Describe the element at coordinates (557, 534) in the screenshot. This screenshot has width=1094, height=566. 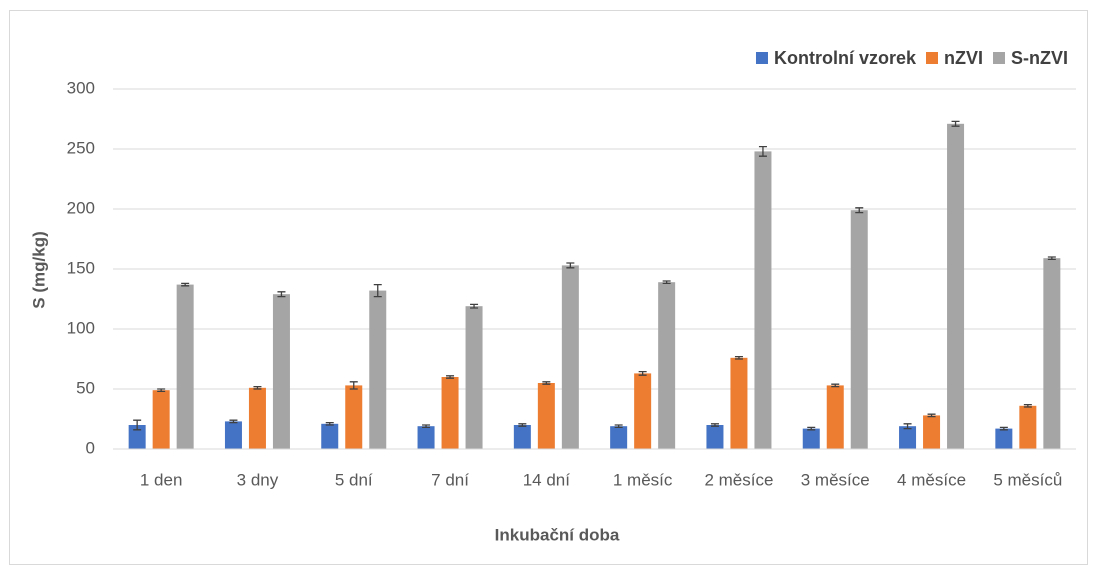
I see `x-axis-title: Inkubační doba` at that location.